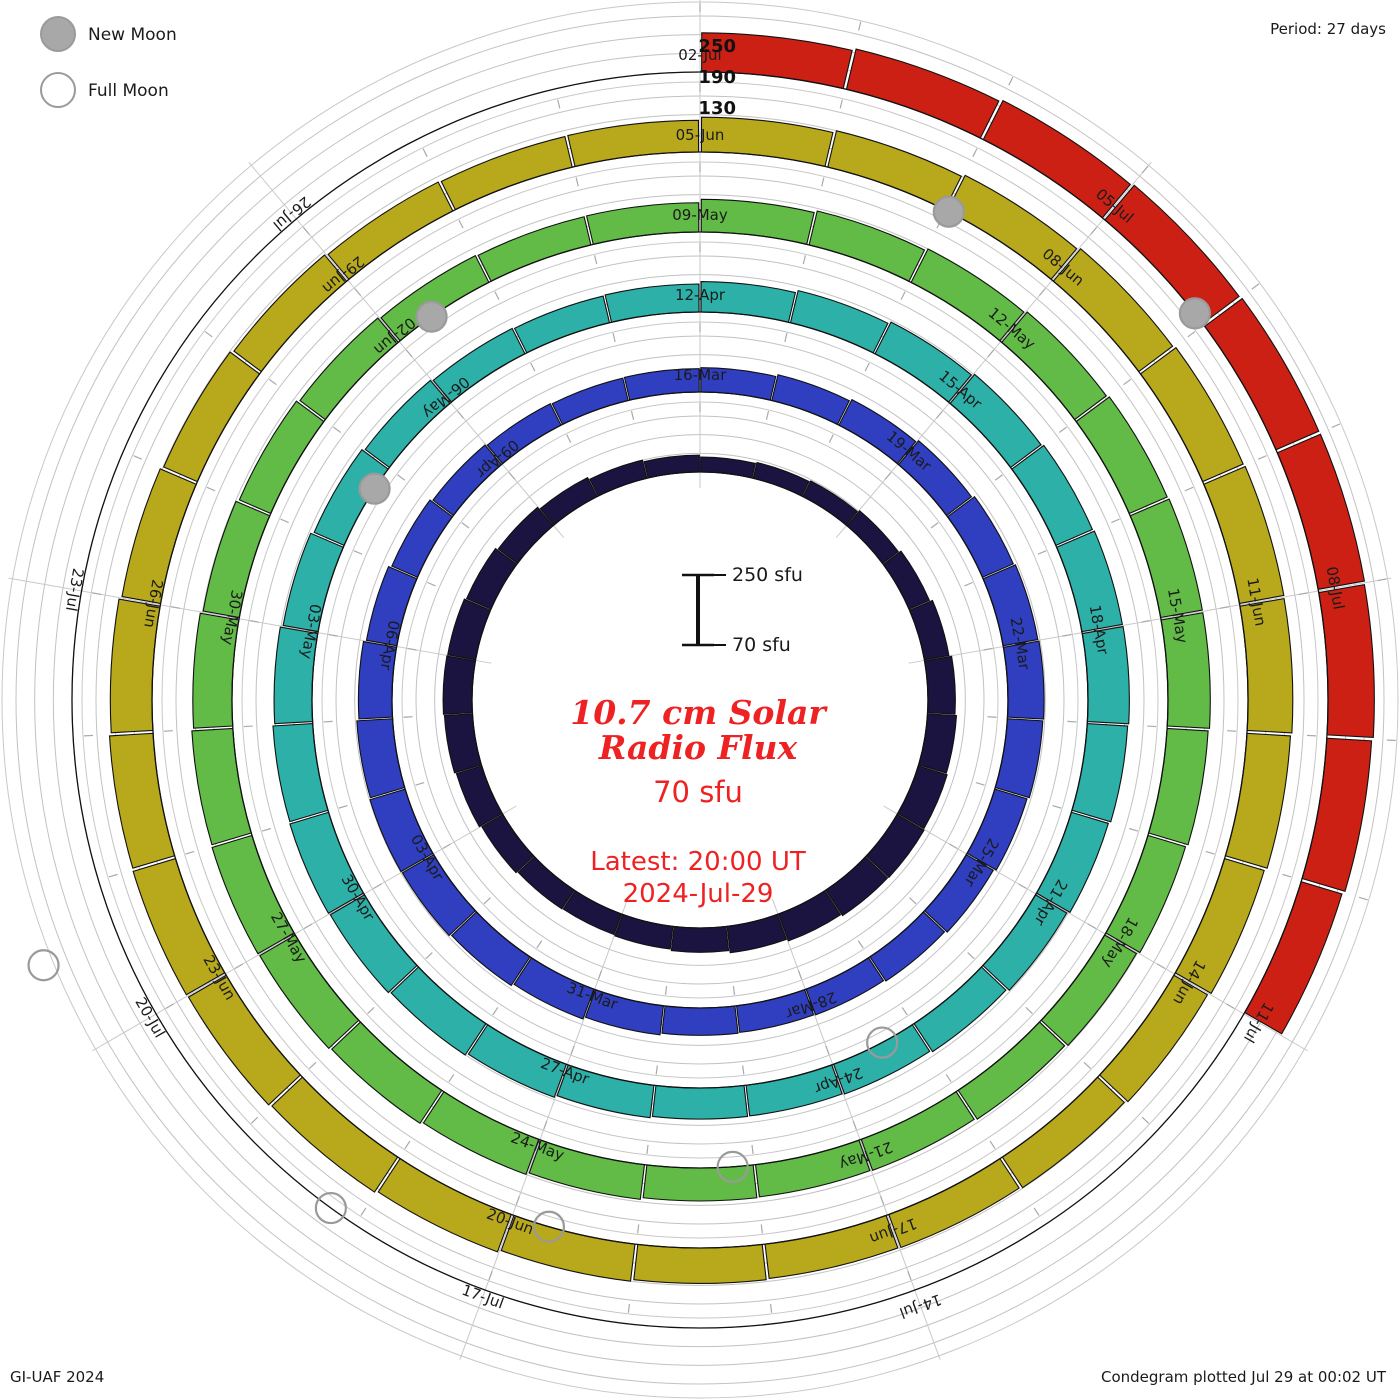 The image size is (1400, 1400). I want to click on footer-right-block: Condegram plotted Jul 29 at 00:02 UT, so click(1244, 1377).